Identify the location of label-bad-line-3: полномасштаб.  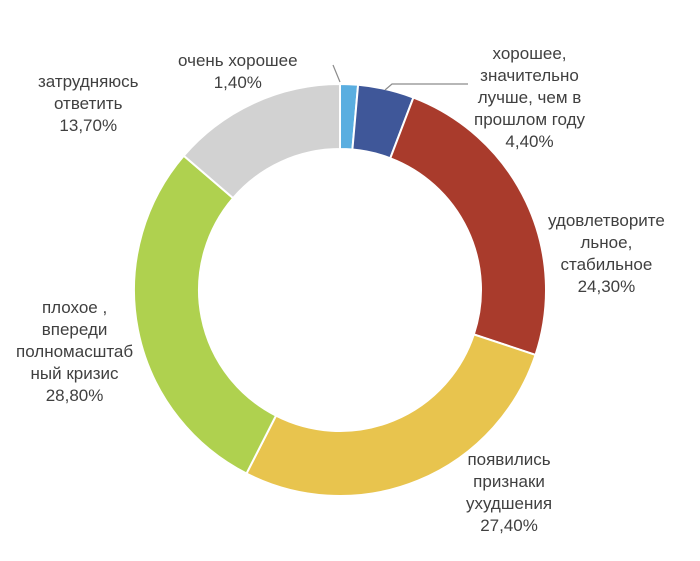
(75, 351).